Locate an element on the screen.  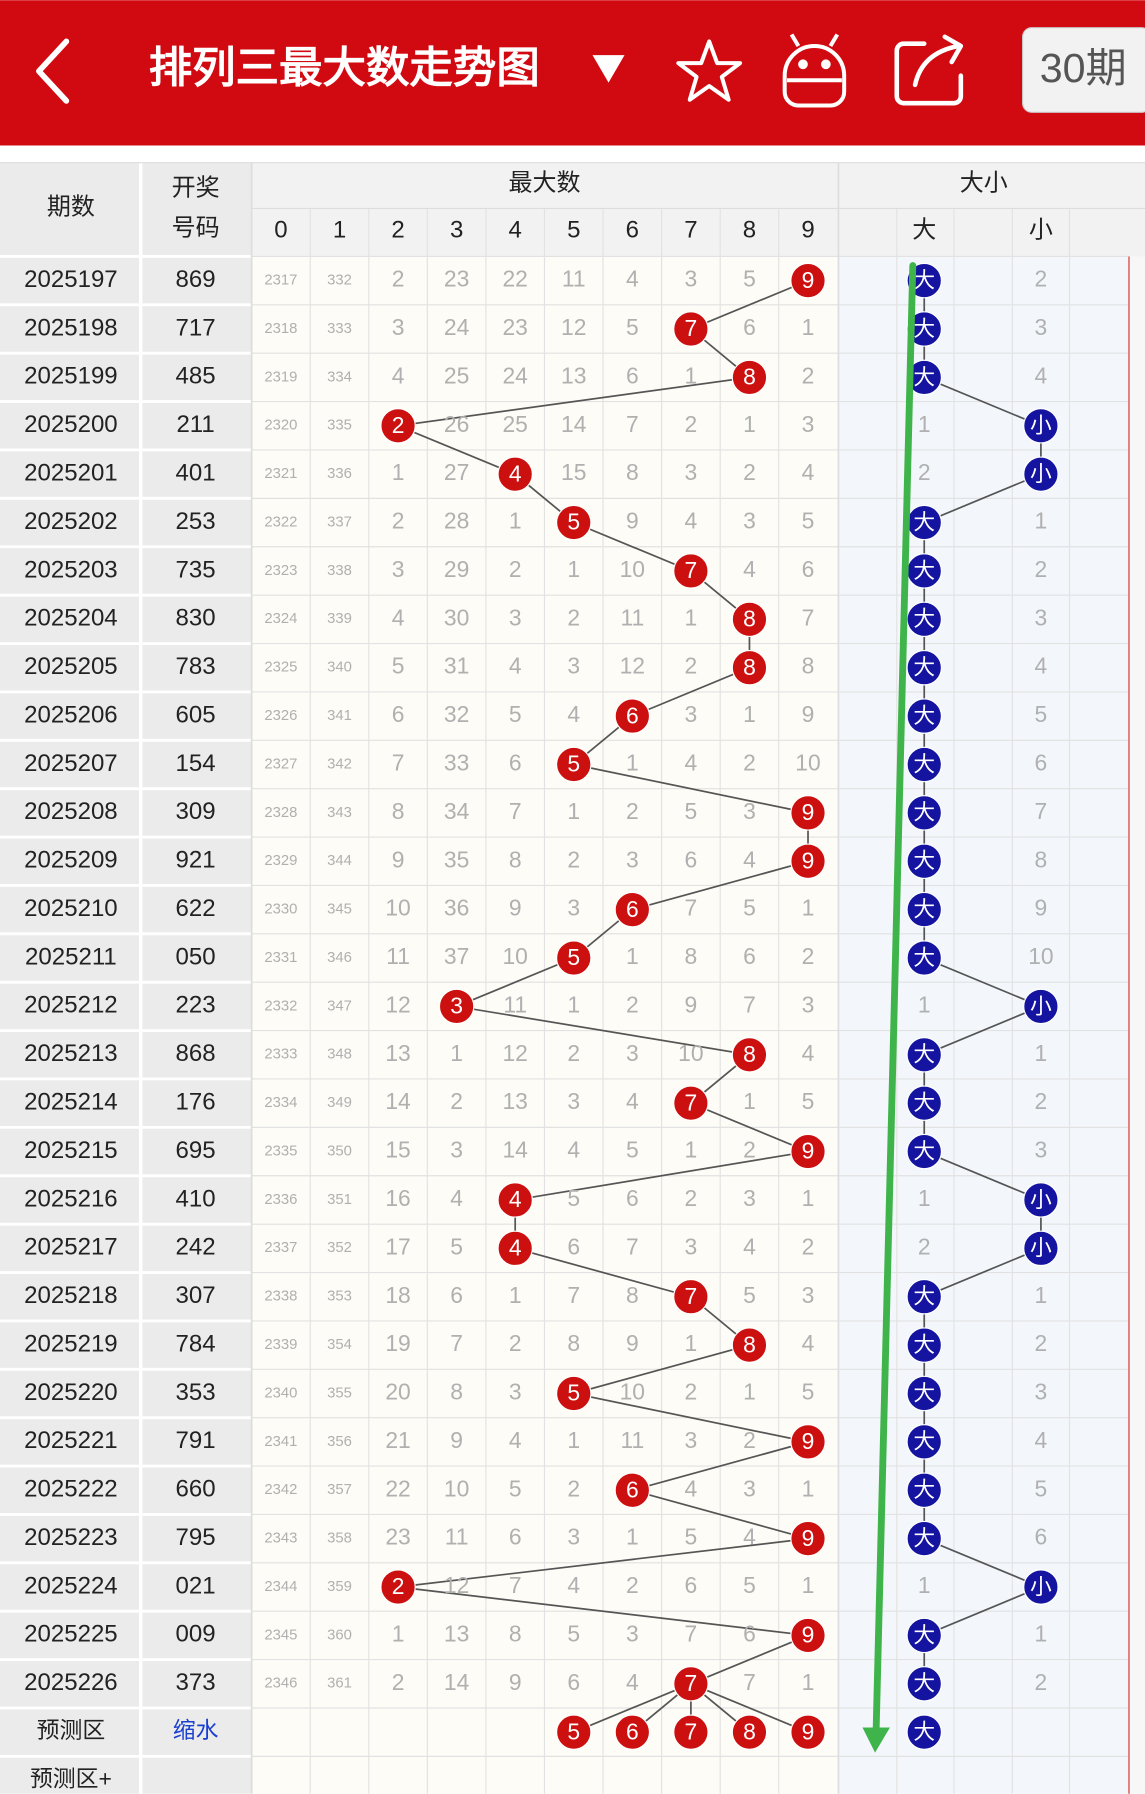
draw-number: 253 is located at coordinates (196, 521).